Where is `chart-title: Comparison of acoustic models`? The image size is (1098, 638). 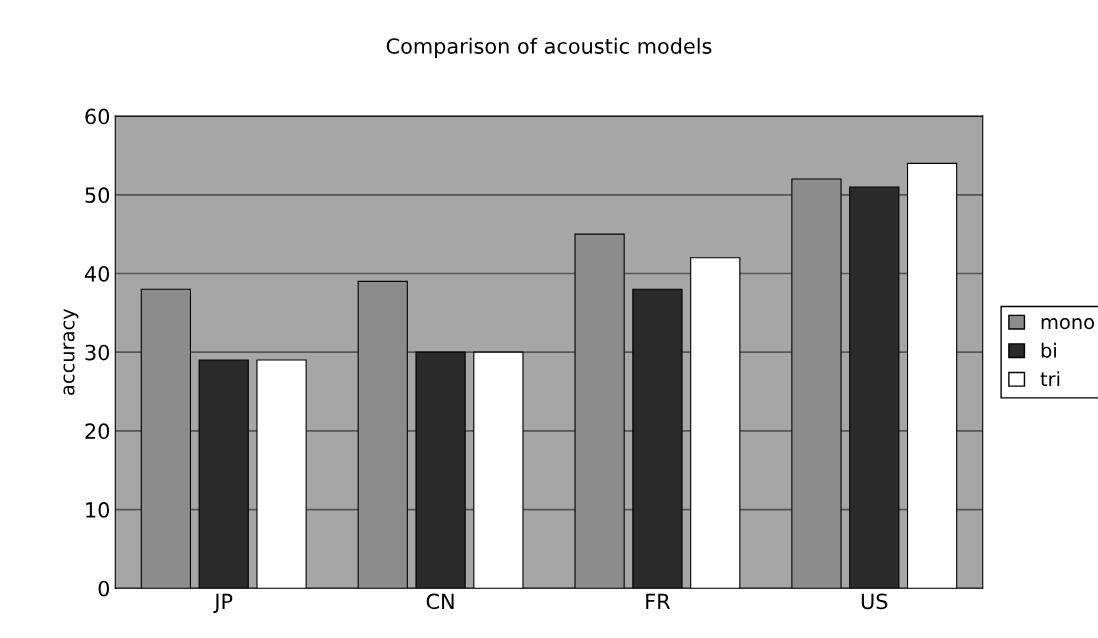
chart-title: Comparison of acoustic models is located at coordinates (549, 47).